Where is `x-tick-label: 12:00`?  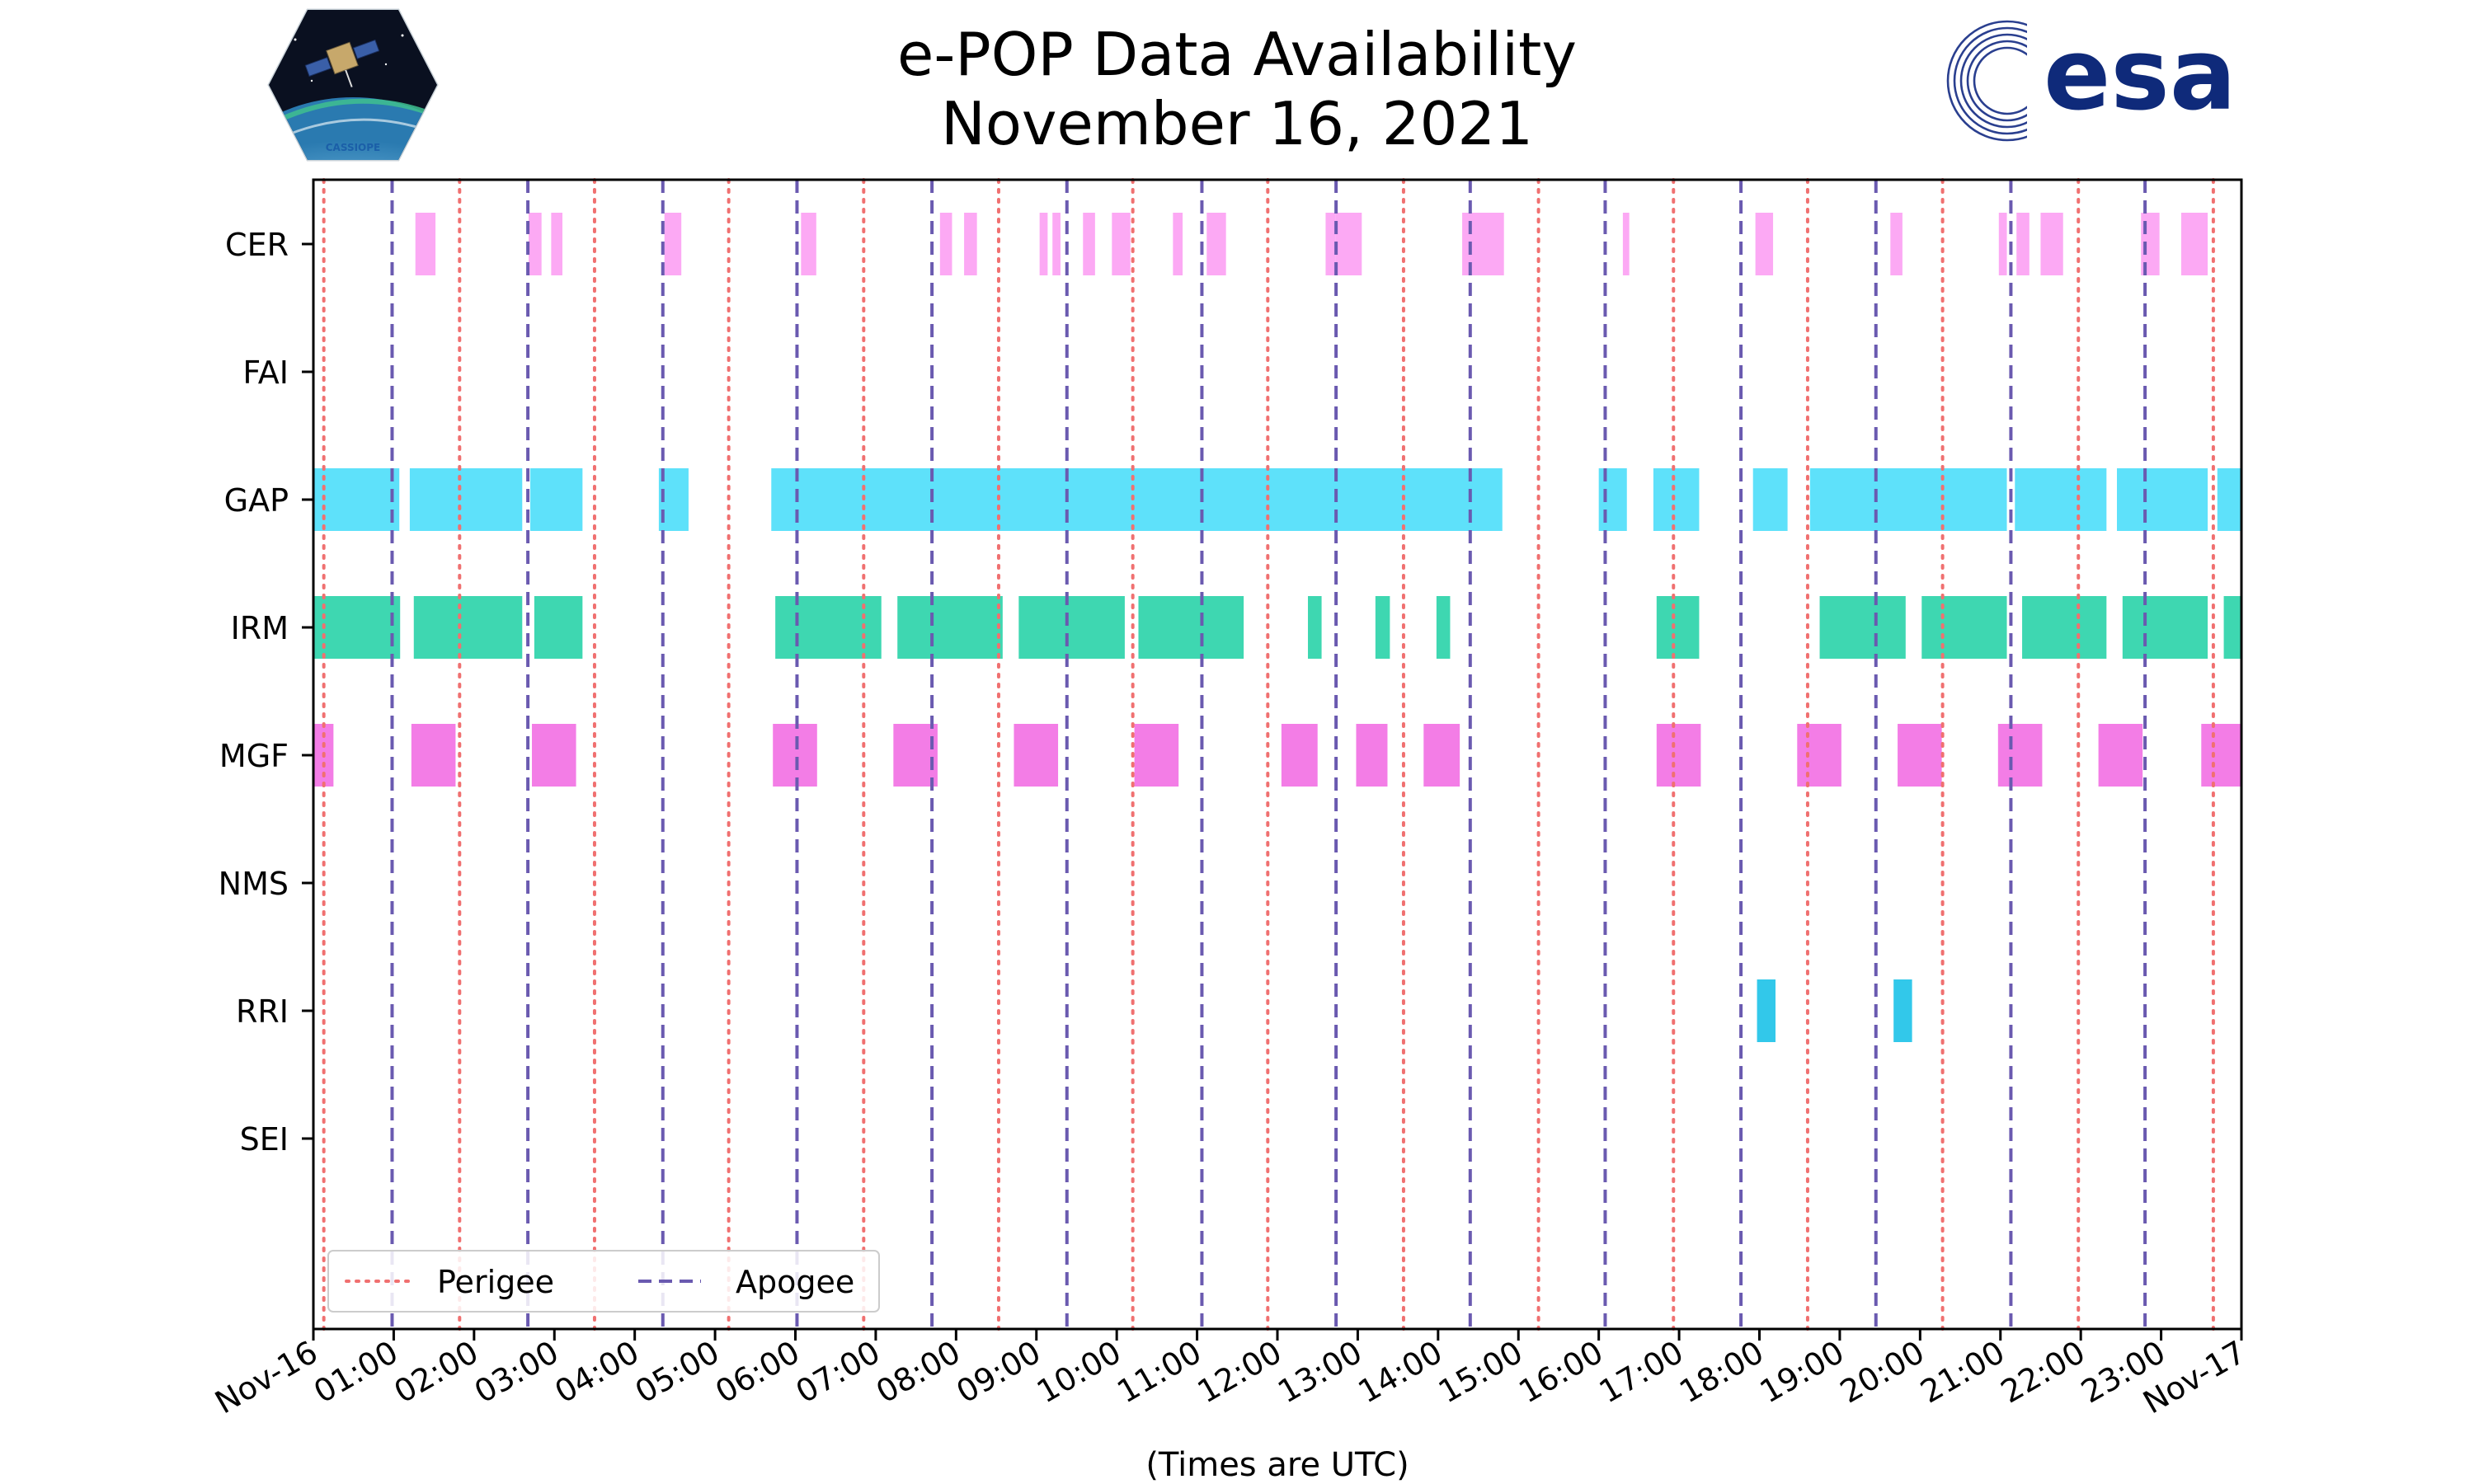 x-tick-label: 12:00 is located at coordinates (1240, 1372).